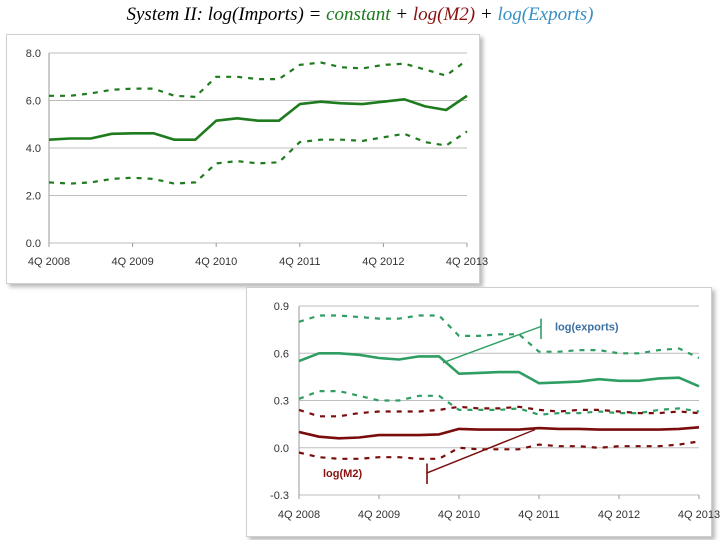 Image resolution: width=720 pixels, height=540 pixels. Describe the element at coordinates (342, 474) in the screenshot. I see `annotation-label: log(M2)` at that location.